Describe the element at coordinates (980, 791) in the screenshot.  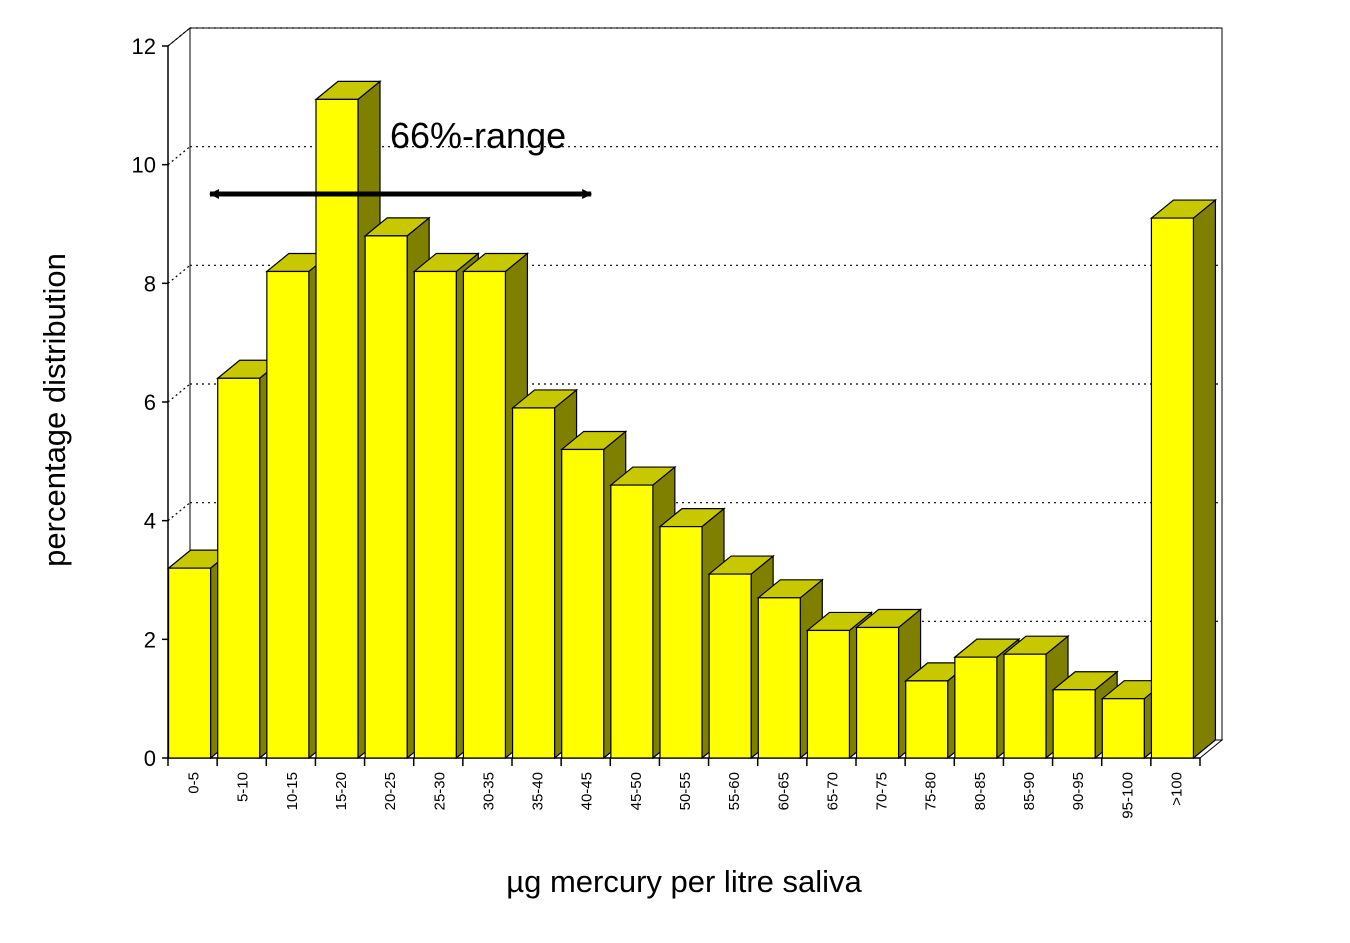
I see `x-tick-label: 80-85` at that location.